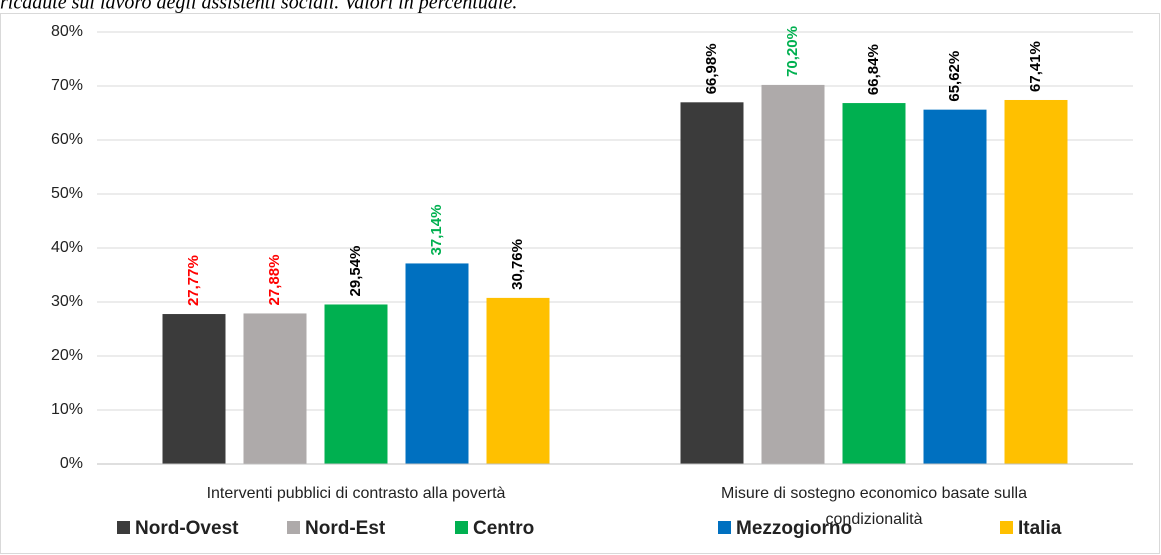 The height and width of the screenshot is (555, 1161). Describe the element at coordinates (355, 271) in the screenshot. I see `value-label: 29,54%` at that location.